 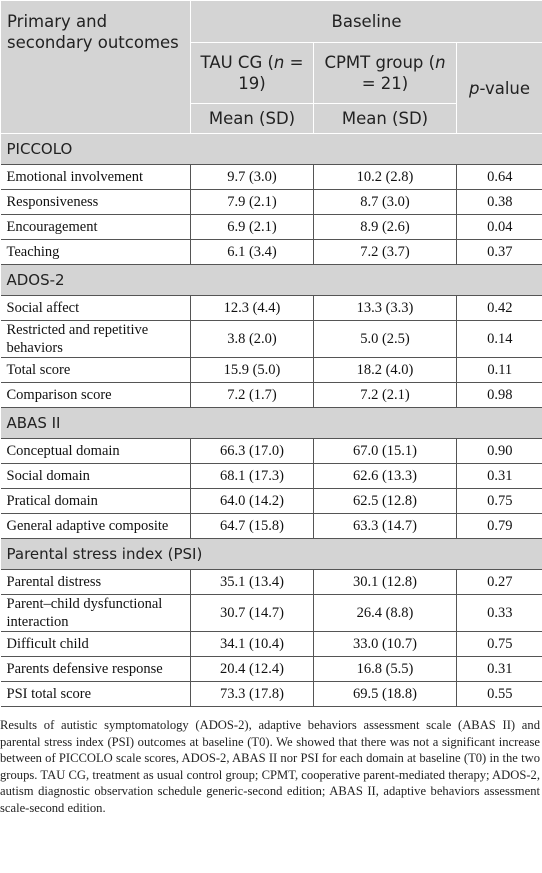 What do you see at coordinates (95, 694) in the screenshot?
I see `row-label: PSI total score` at bounding box center [95, 694].